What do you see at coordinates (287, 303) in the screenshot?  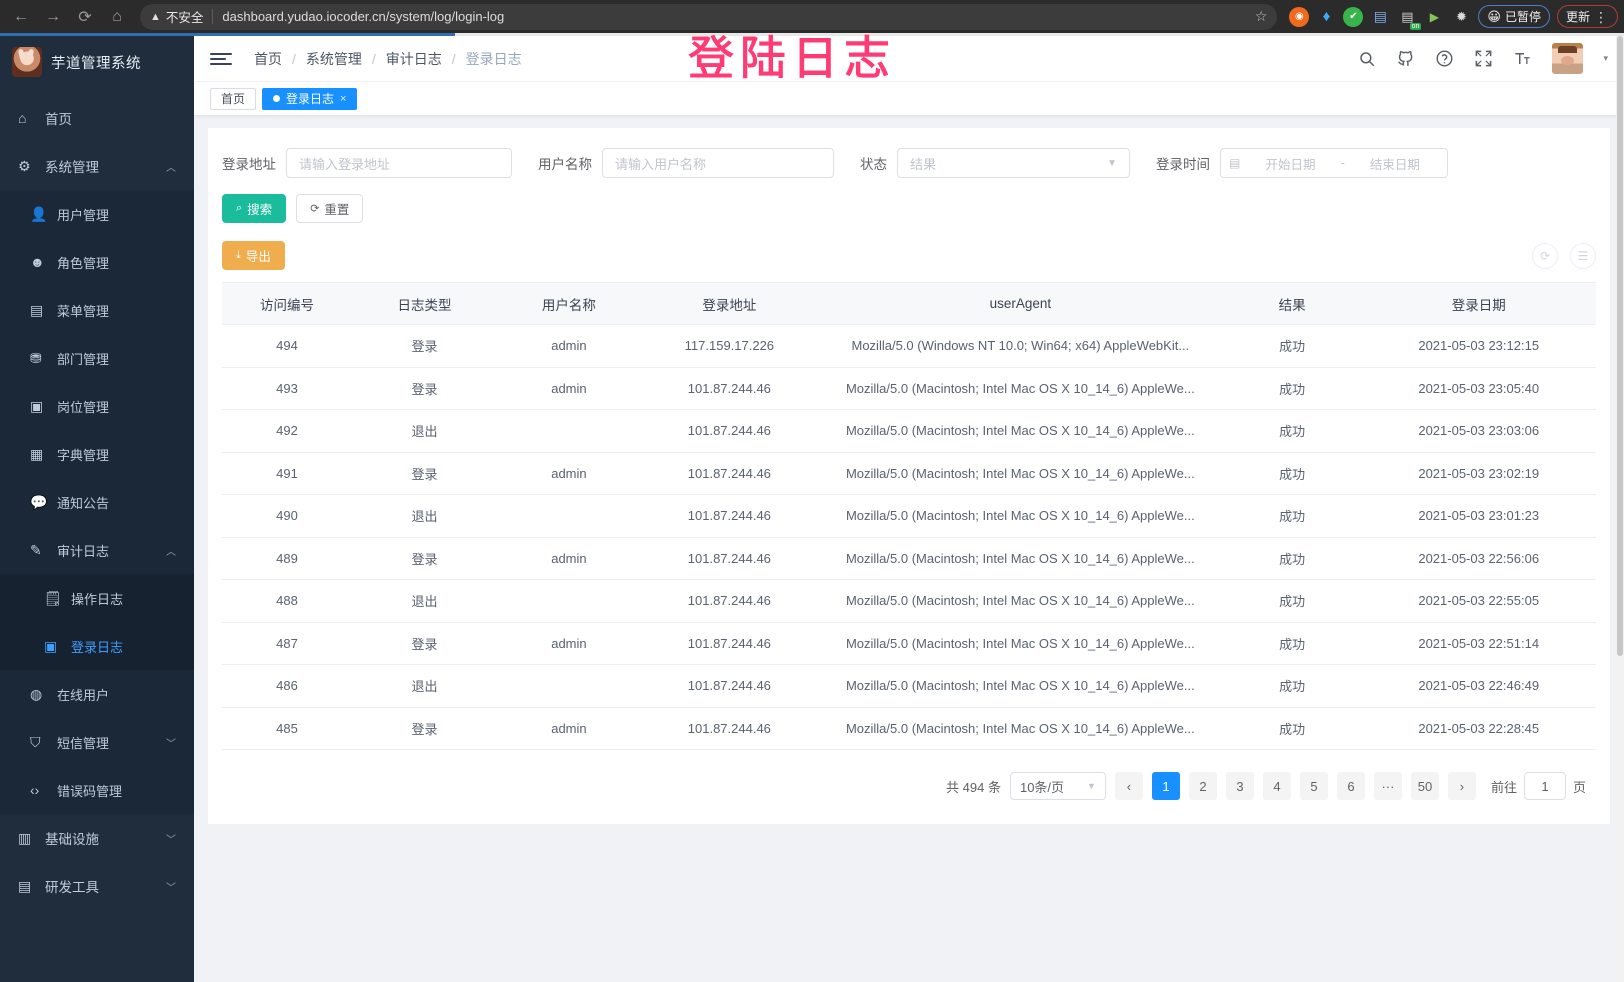 I see `column-header-id: 访问编号` at bounding box center [287, 303].